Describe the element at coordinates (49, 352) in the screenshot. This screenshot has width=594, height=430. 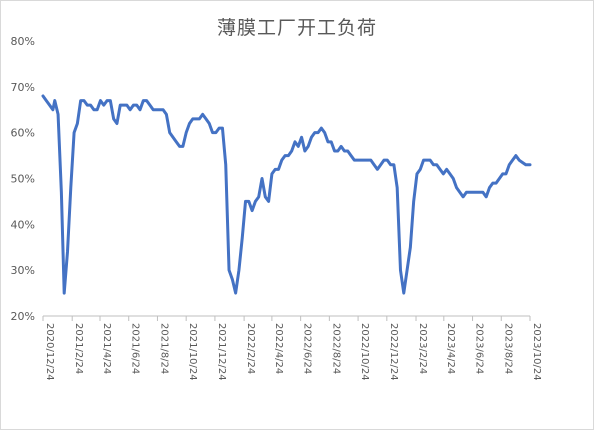
I see `x-tick-label: 2020/12/24` at that location.